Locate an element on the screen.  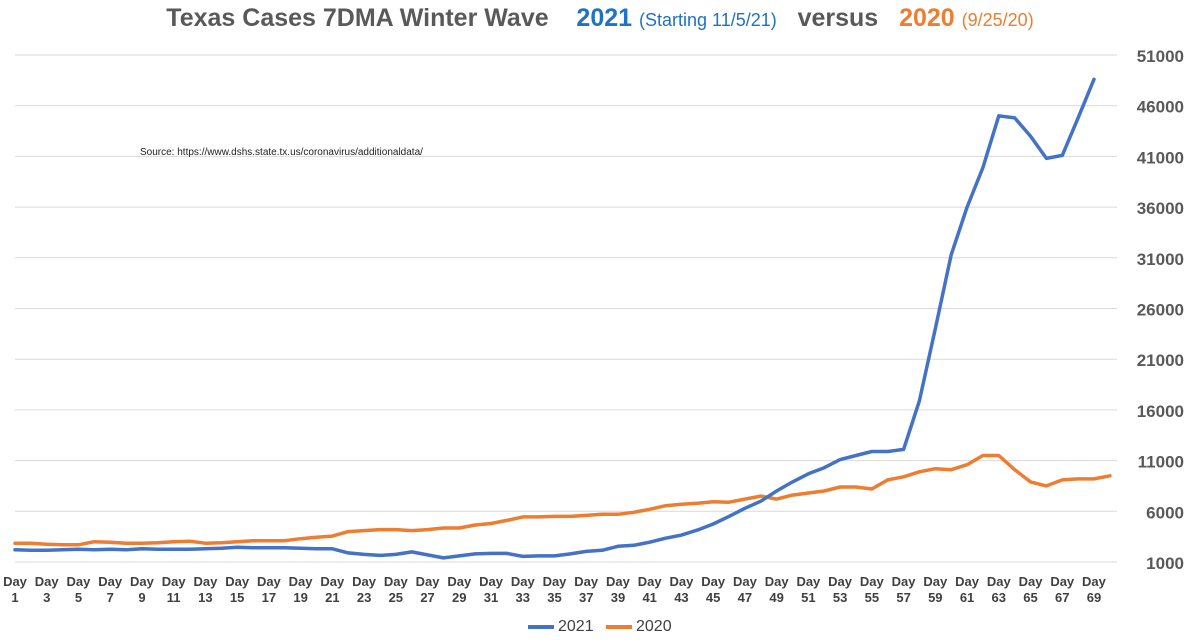
x-tick-label: Day 45 is located at coordinates (713, 589).